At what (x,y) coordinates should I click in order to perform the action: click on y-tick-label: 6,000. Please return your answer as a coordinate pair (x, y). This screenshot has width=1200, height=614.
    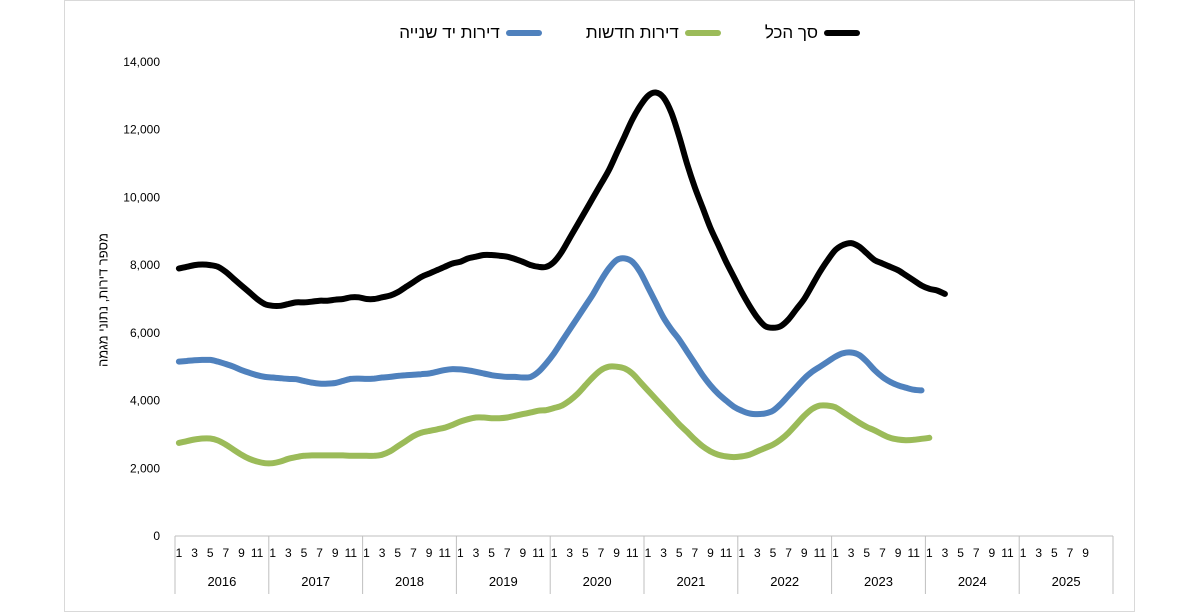
    Looking at the image, I should click on (145, 333).